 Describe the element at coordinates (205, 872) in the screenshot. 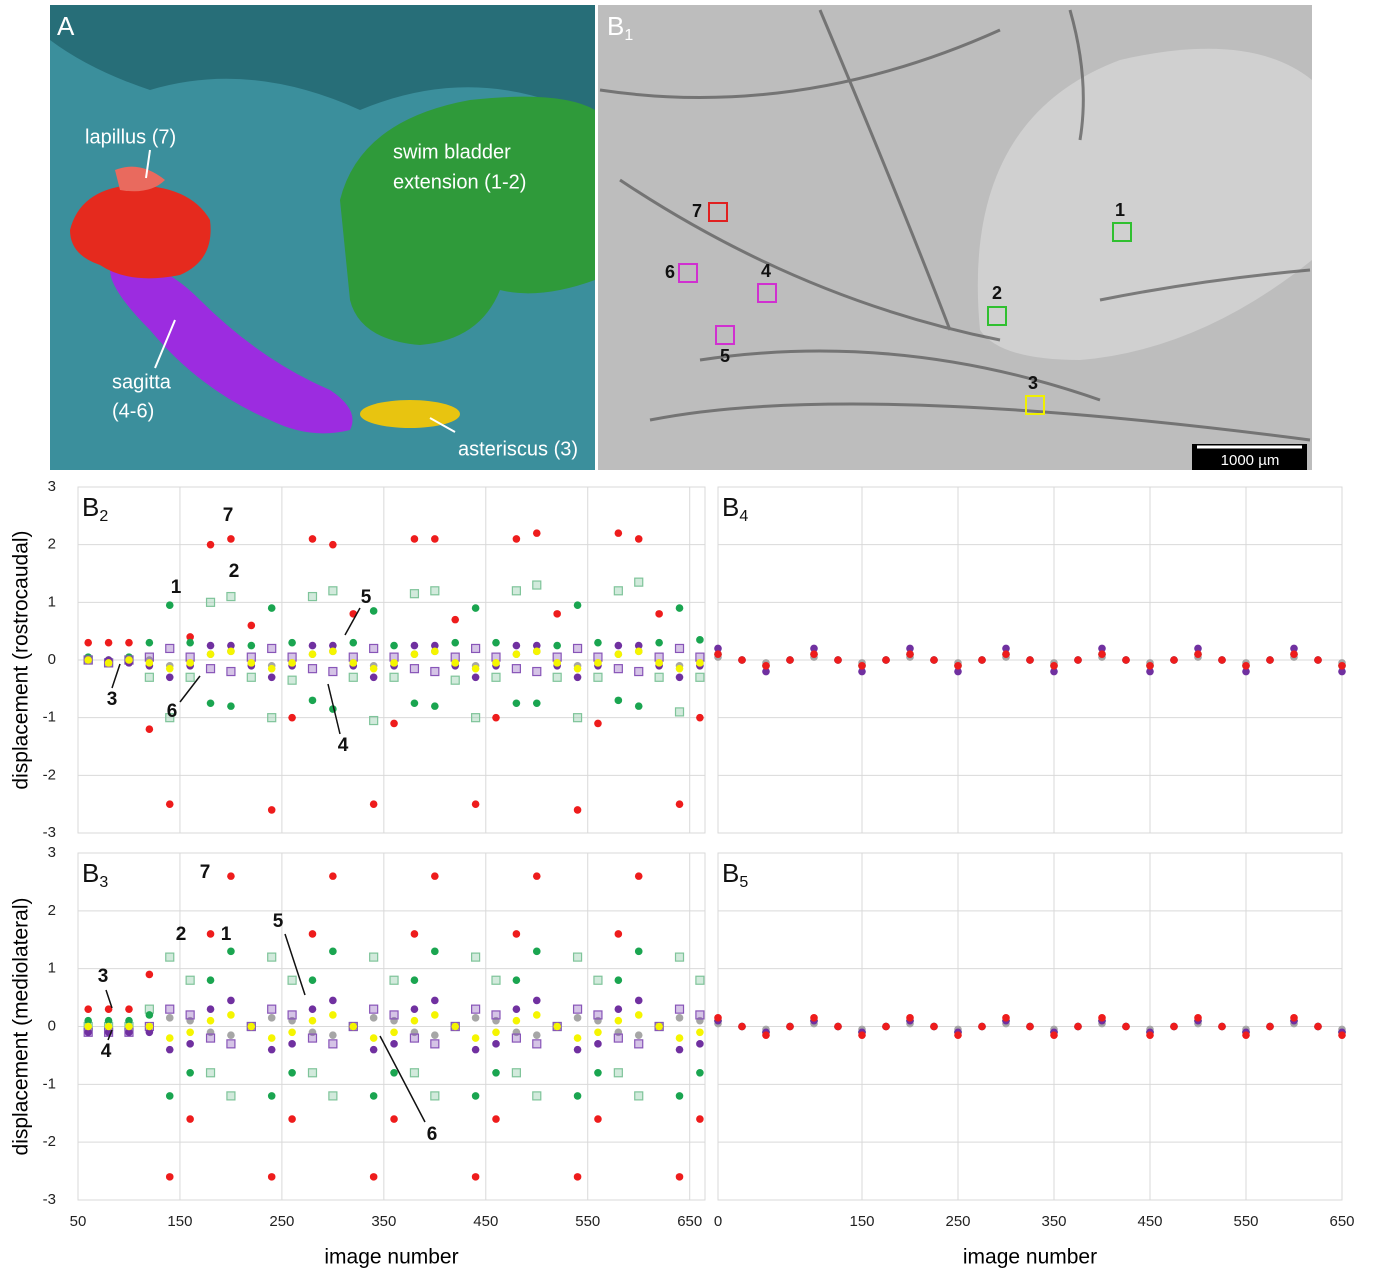

I see `annotation: 7` at that location.